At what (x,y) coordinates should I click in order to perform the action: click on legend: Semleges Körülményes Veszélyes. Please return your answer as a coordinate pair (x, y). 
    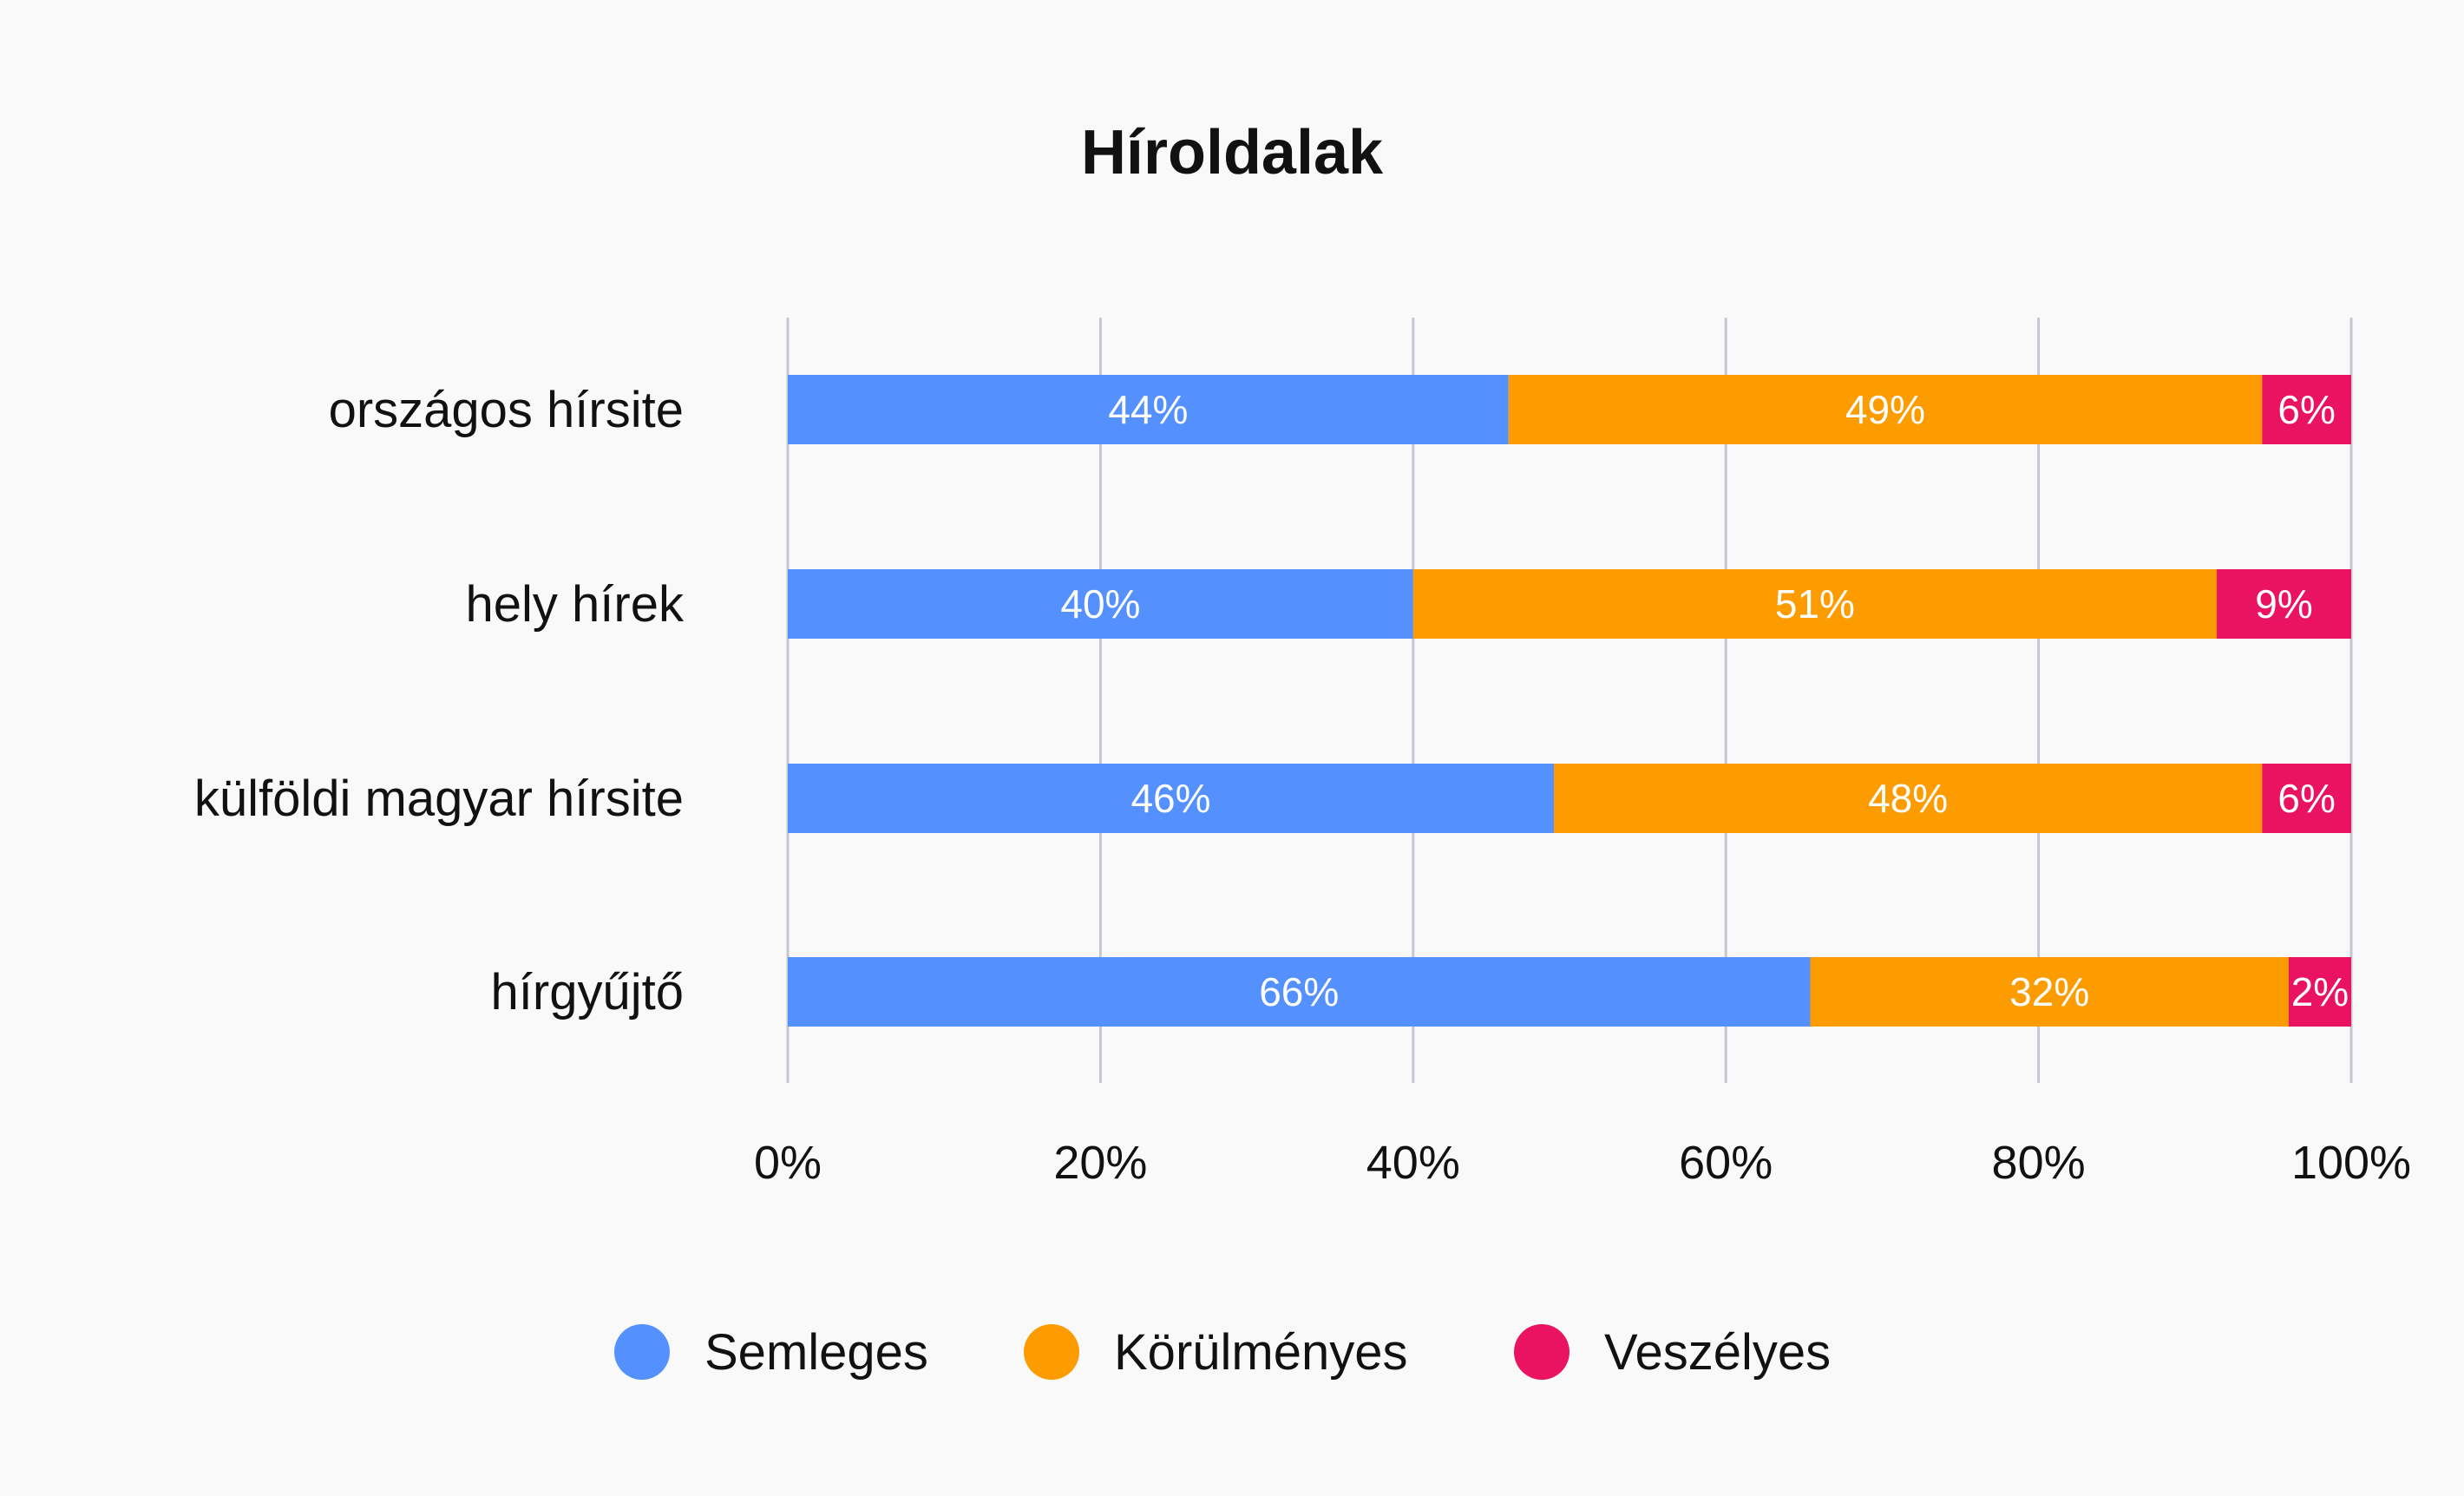
    Looking at the image, I should click on (1222, 1352).